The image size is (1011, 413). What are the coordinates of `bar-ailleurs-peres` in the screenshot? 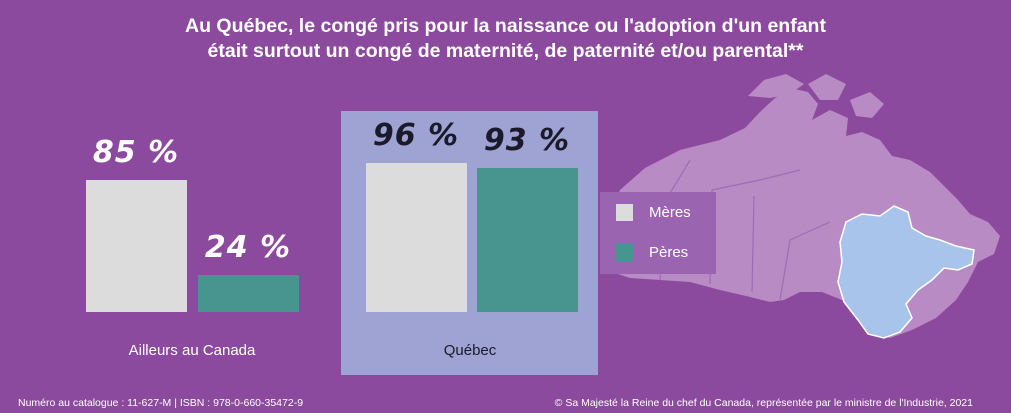 It's located at (248, 293).